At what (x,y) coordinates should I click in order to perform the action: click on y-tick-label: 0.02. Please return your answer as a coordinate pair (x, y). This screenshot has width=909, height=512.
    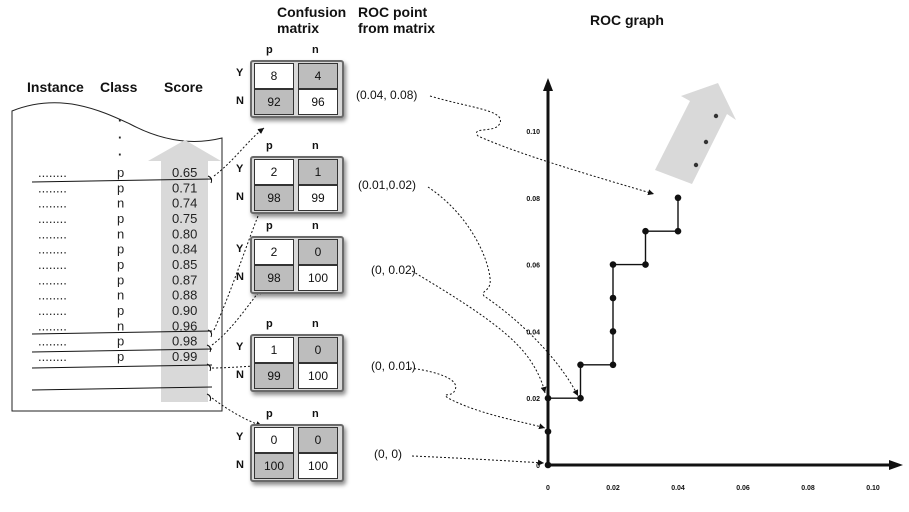
    Looking at the image, I should click on (533, 399).